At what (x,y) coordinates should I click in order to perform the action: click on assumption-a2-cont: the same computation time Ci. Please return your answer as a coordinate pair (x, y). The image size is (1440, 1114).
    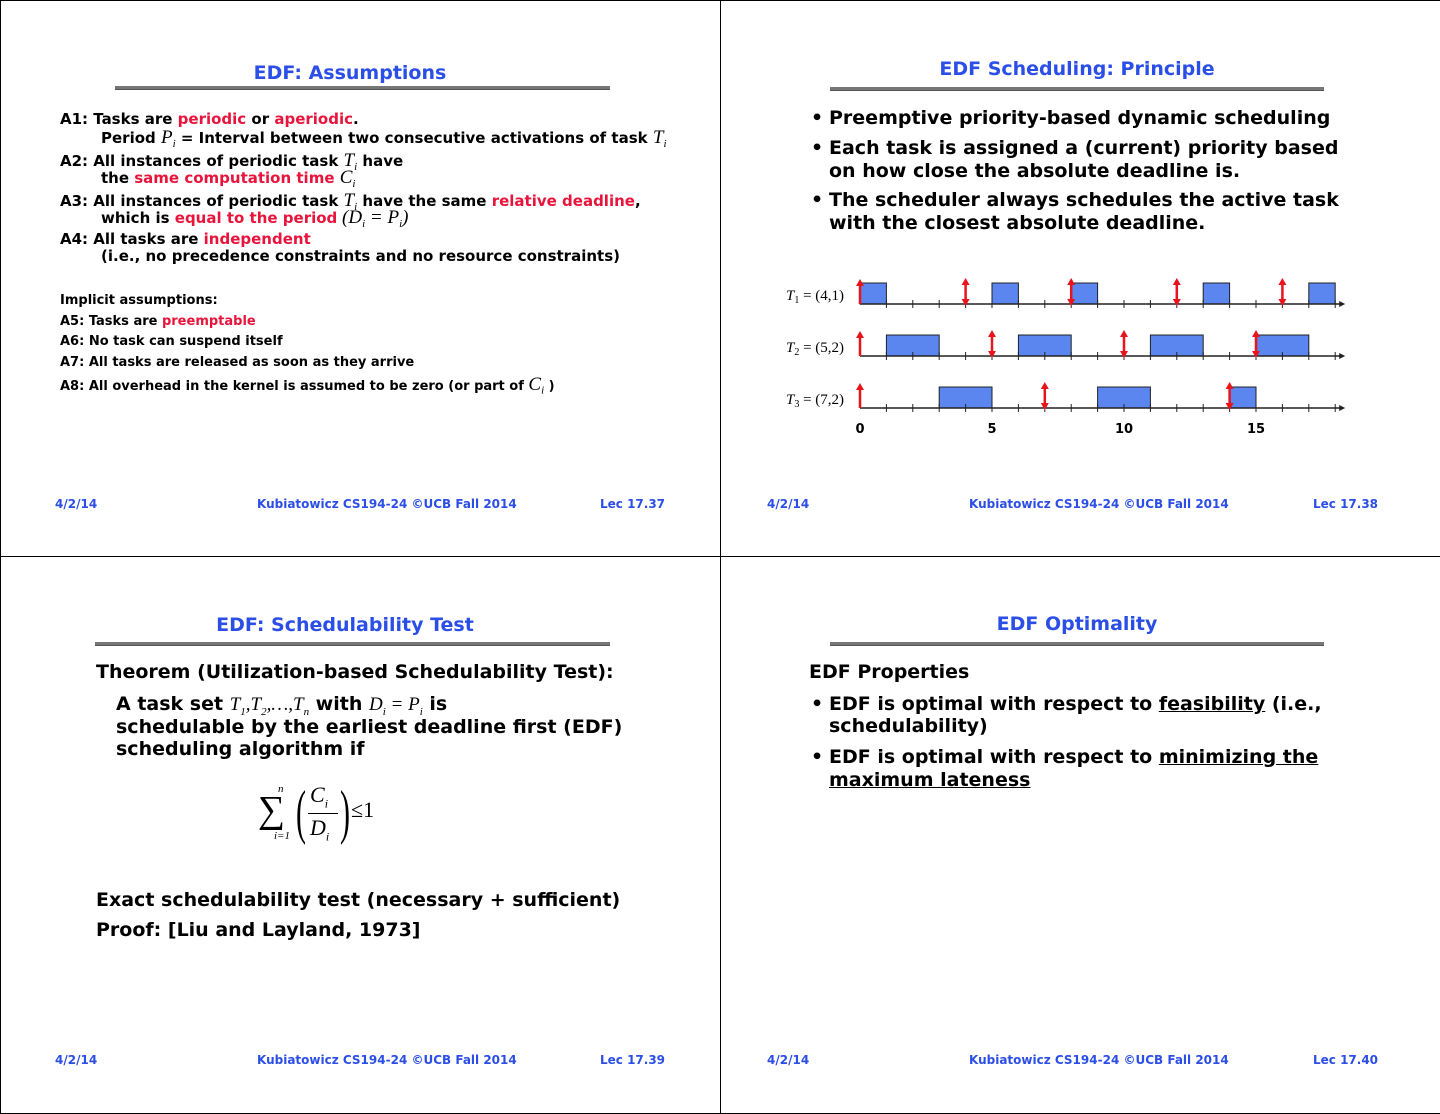
    Looking at the image, I should click on (228, 178).